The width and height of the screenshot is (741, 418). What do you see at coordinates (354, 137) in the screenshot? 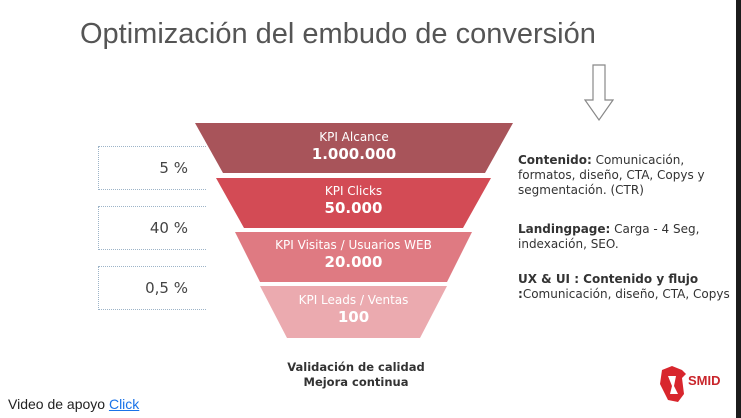
I see `funnel-stage-label: KPI Alcance` at bounding box center [354, 137].